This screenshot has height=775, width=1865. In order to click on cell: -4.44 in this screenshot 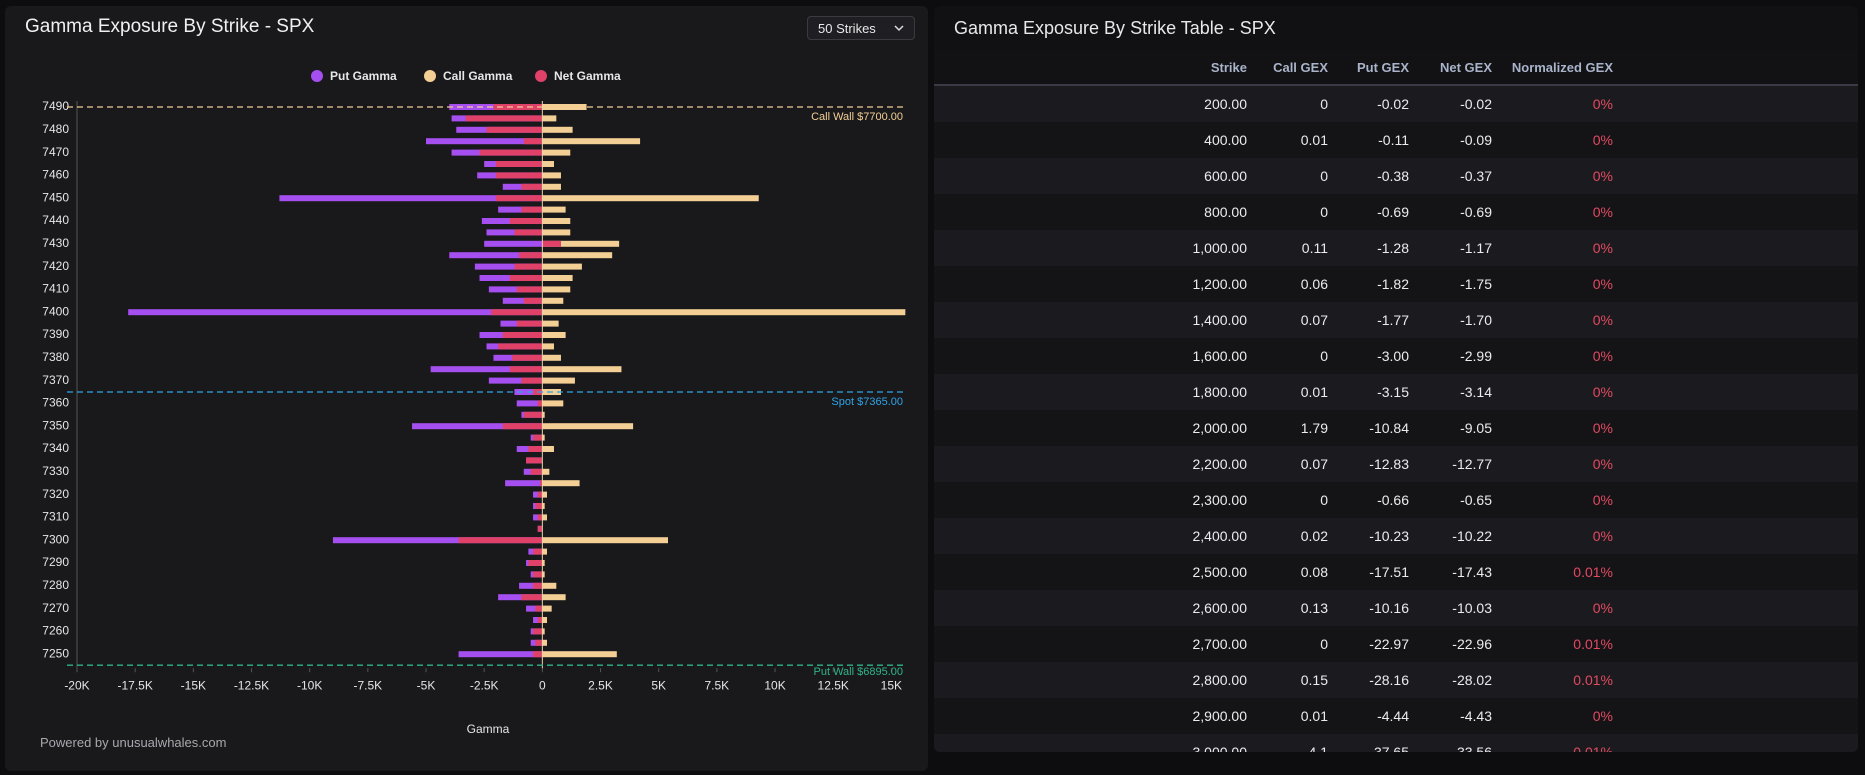, I will do `click(1369, 716)`.